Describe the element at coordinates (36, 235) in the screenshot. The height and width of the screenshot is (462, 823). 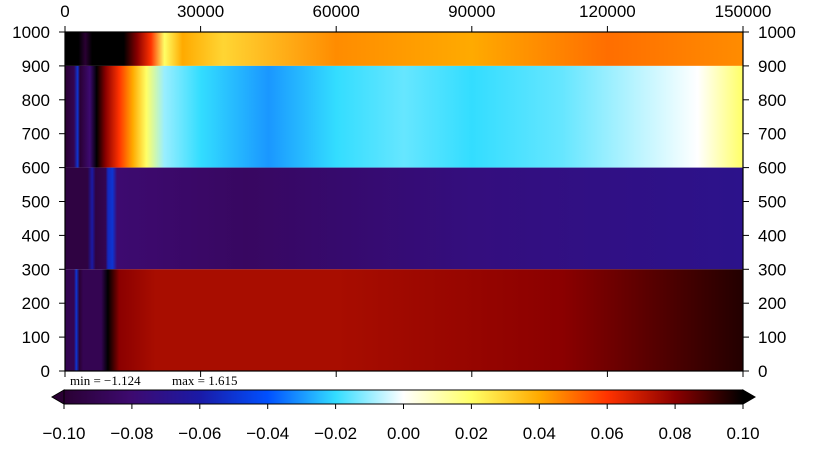
I see `y-tick-label-left: 400` at that location.